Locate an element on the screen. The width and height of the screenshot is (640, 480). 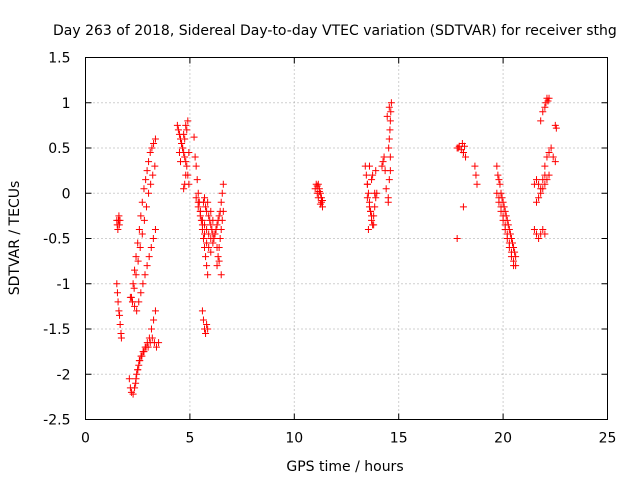
y-tick-label: -1.5 is located at coordinates (56, 330).